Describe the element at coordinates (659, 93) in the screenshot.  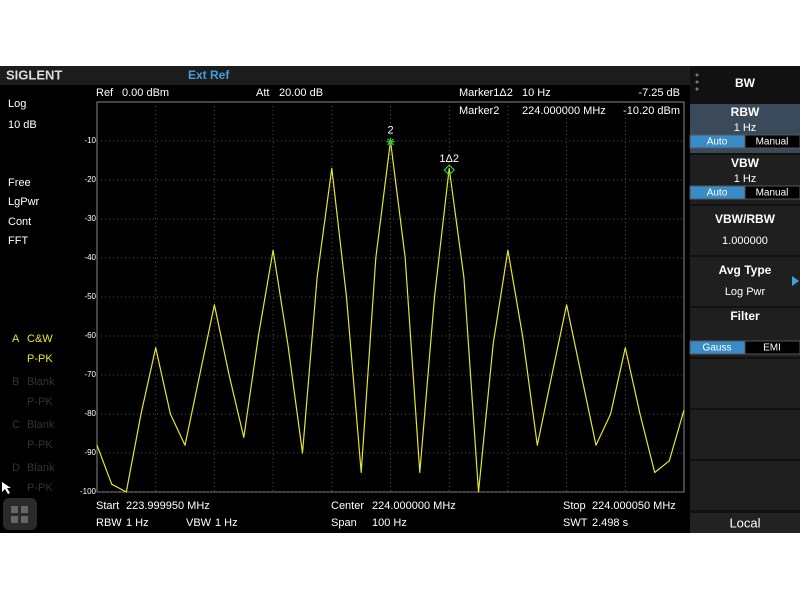
I see `marker1-y: -7.25 dB` at that location.